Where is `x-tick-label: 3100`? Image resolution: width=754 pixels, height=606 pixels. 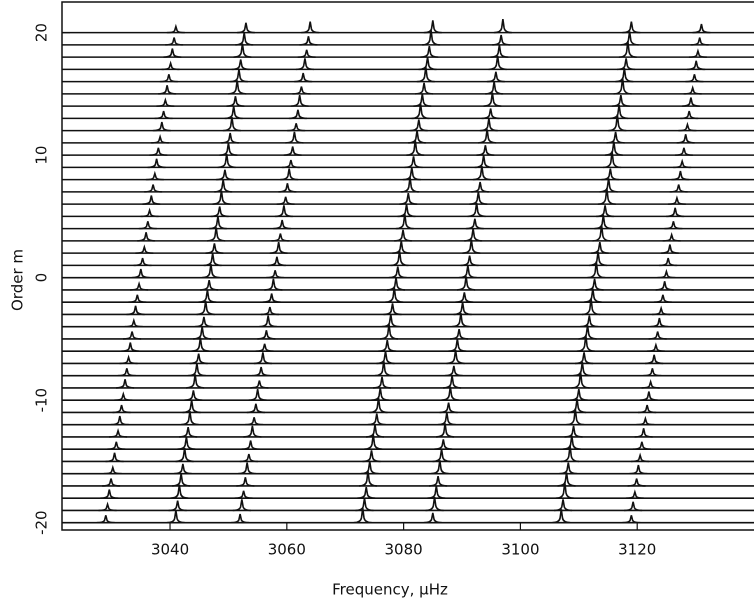
x-tick-label: 3100 is located at coordinates (520, 550).